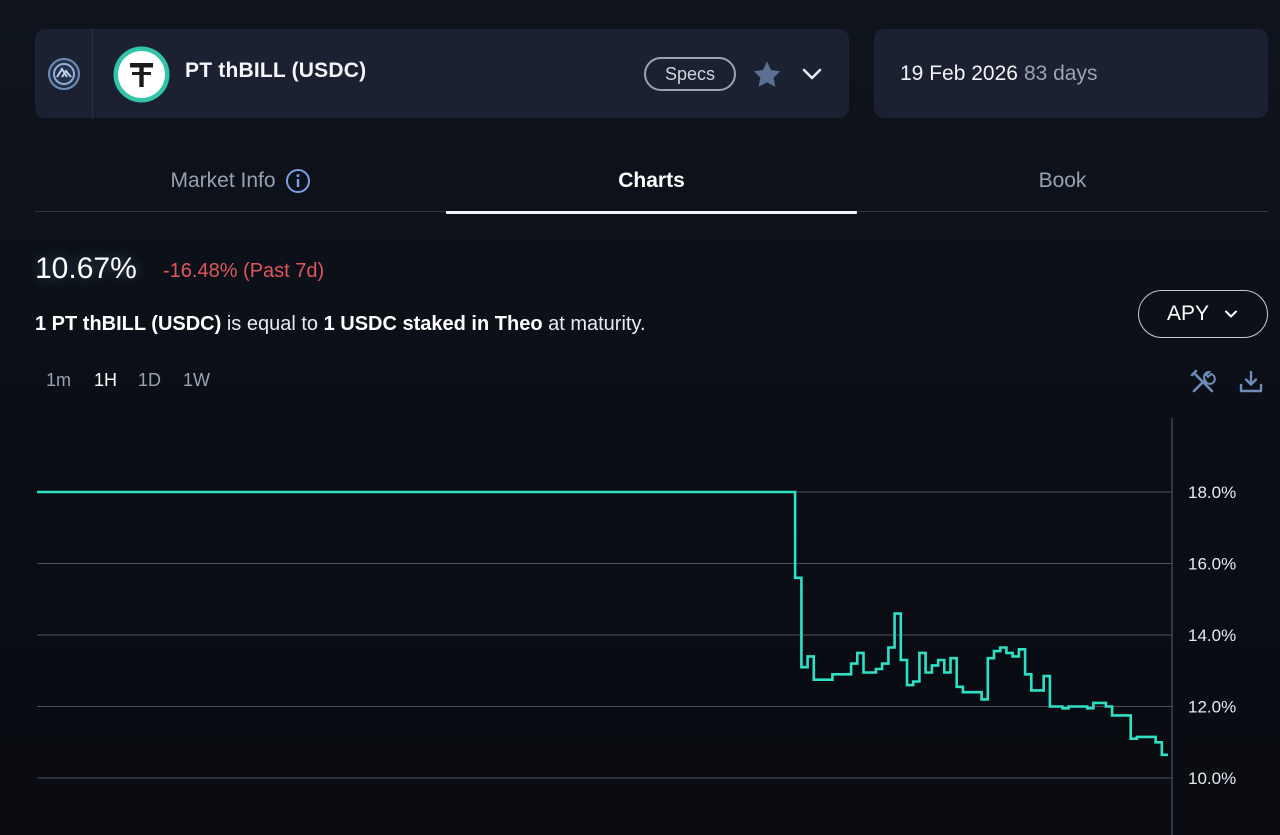 This screenshot has width=1280, height=835. What do you see at coordinates (128, 324) in the screenshot?
I see `desc-pt-amount: 1 PT thBILL (USDC)` at bounding box center [128, 324].